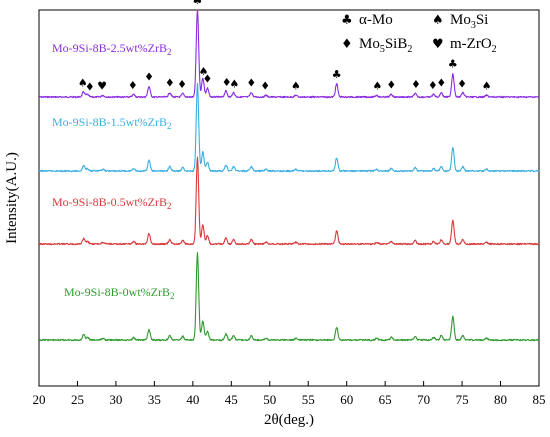 The width and height of the screenshot is (550, 437). Describe the element at coordinates (438, 44) in the screenshot. I see `heart-icon: ♥` at that location.